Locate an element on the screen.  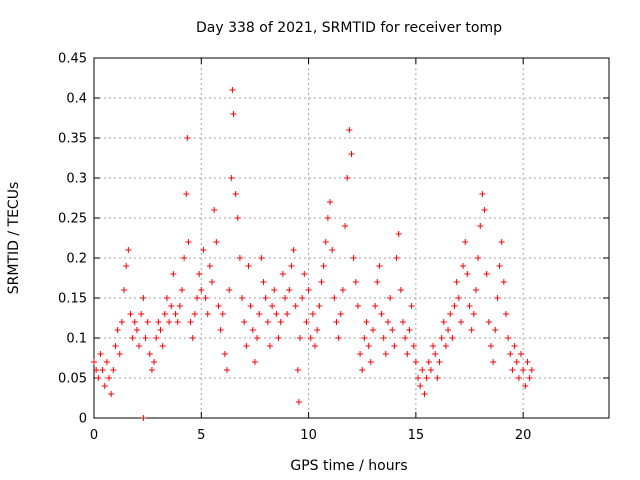
y-tick-label: 0.15 is located at coordinates (72, 299).